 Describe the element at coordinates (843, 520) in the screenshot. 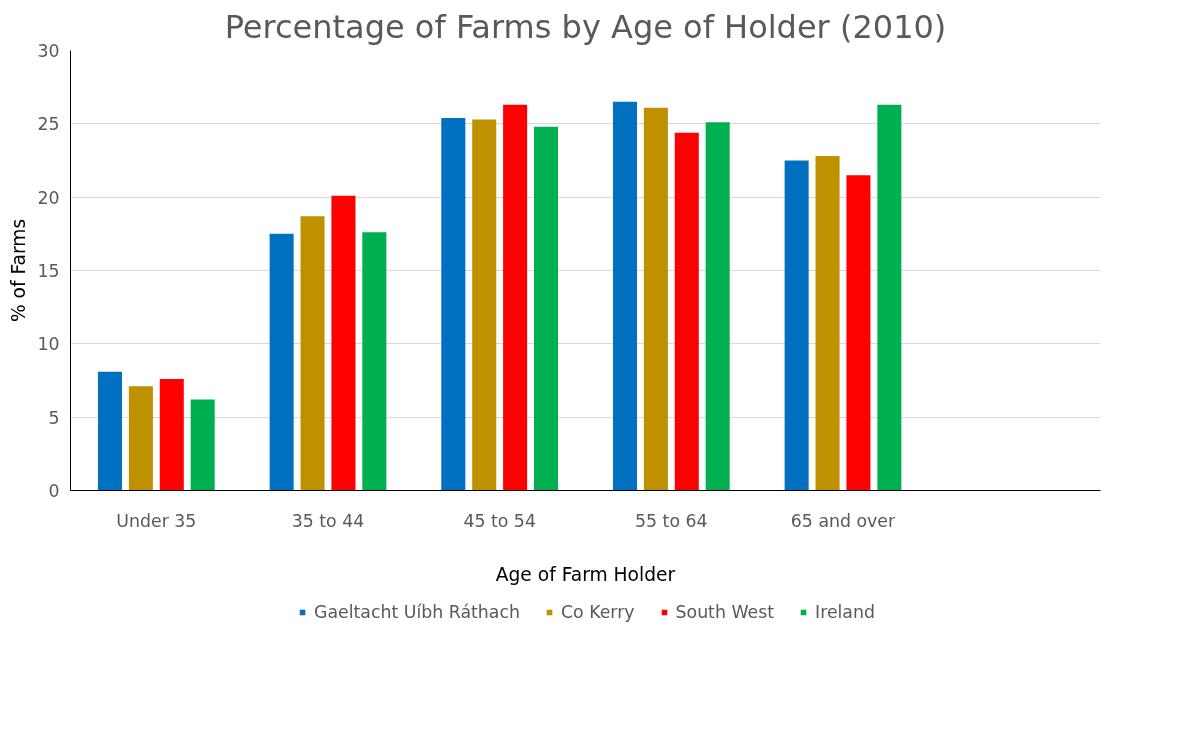

I see `x-tick-label: 65 and over` at that location.